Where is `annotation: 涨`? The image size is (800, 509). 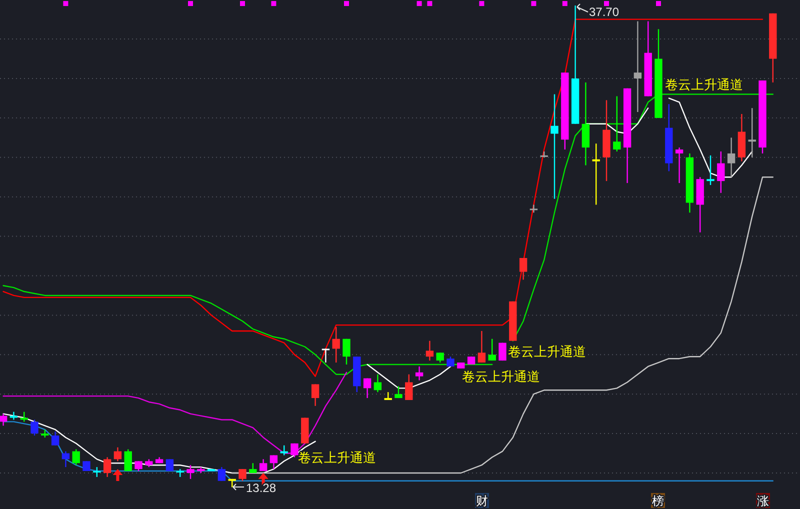 annotation: 涨 is located at coordinates (763, 500).